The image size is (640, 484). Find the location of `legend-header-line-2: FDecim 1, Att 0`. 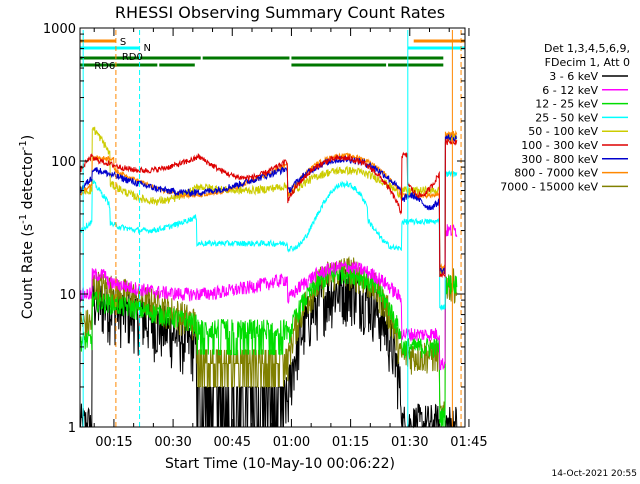

legend-header-line-2: FDecim 1, Att 0 is located at coordinates (587, 62).